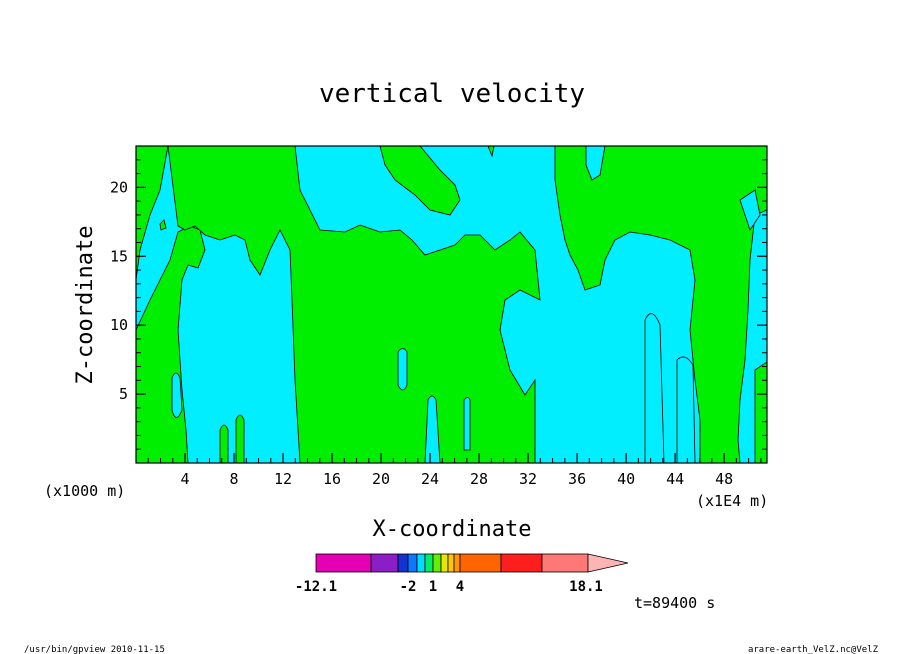  Describe the element at coordinates (454, 470) in the screenshot. I see `x-tick-marks: 4 8 12 16 20 24 28 32 36 40 44 48` at that location.